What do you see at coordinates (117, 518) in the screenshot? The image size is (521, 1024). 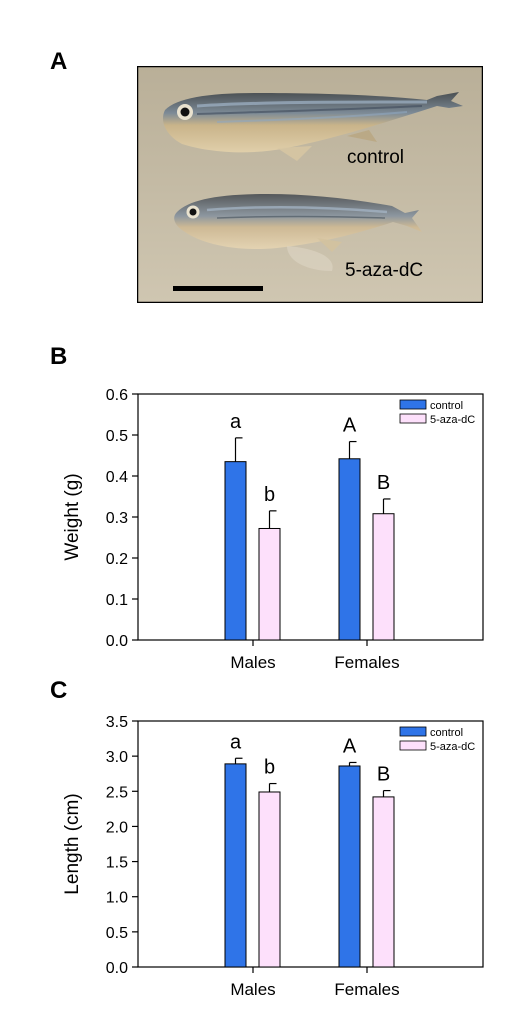 I see `y-tick-label: 0.3` at bounding box center [117, 518].